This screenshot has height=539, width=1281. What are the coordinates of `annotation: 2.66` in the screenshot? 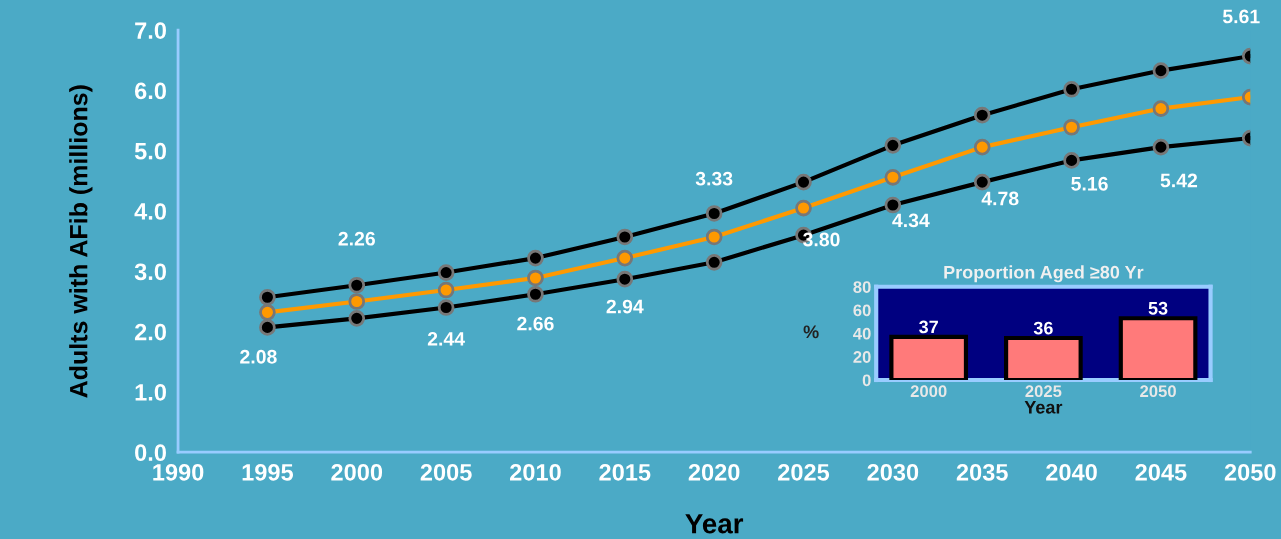 It's located at (535, 323).